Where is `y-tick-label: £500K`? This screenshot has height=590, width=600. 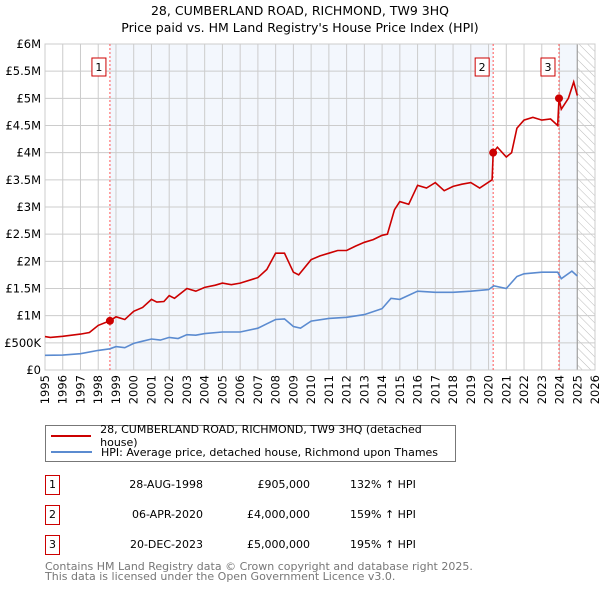 y-tick-label: £500K is located at coordinates (22, 343).